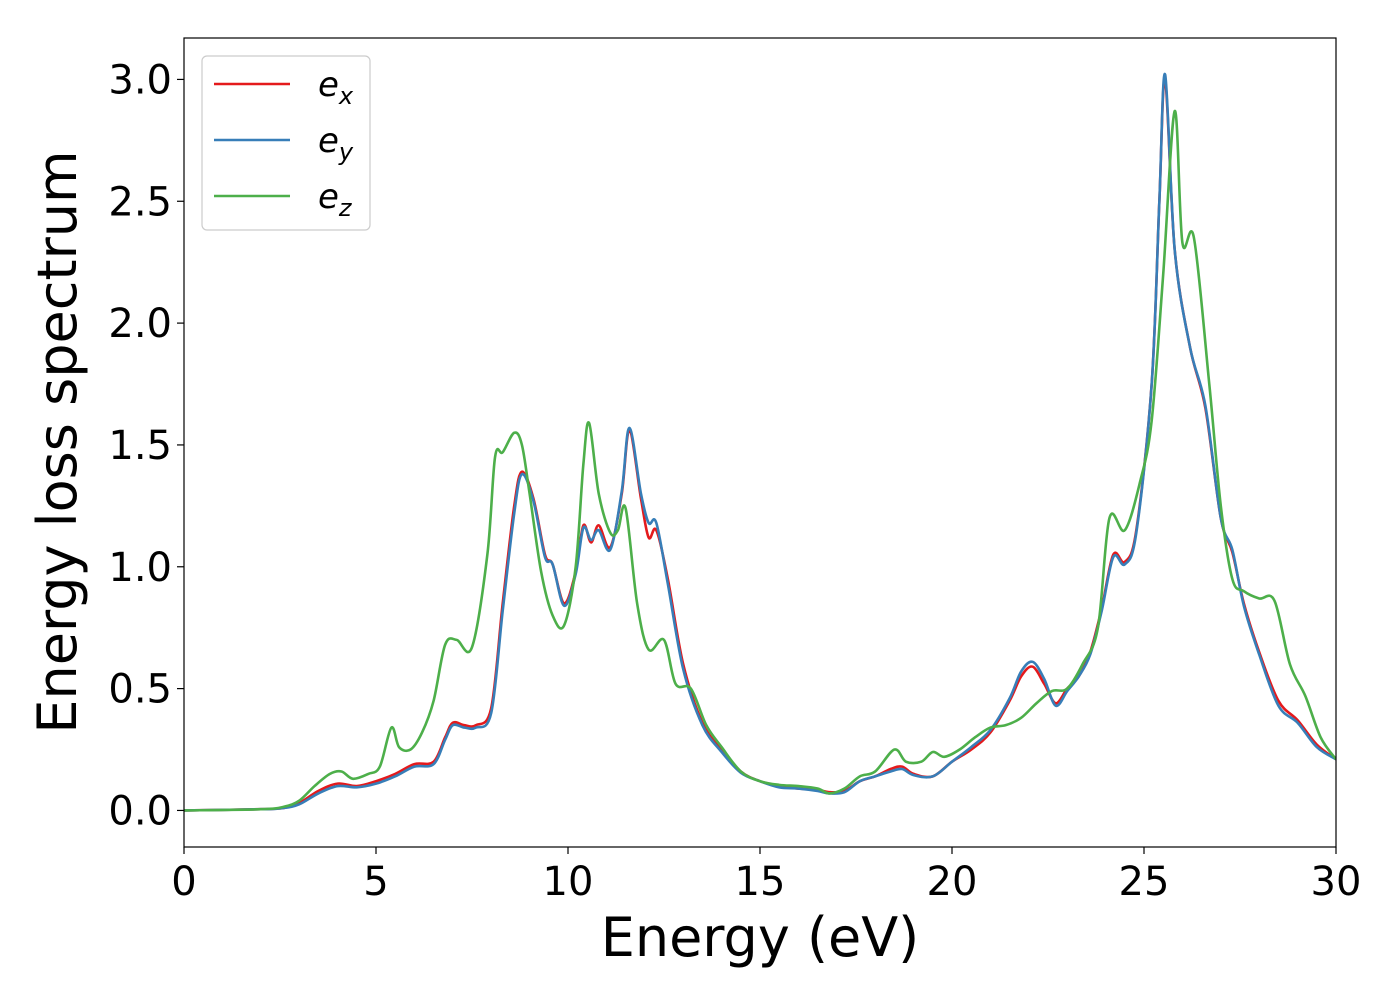  What do you see at coordinates (1144, 882) in the screenshot?
I see `x-tick-label: 25` at bounding box center [1144, 882].